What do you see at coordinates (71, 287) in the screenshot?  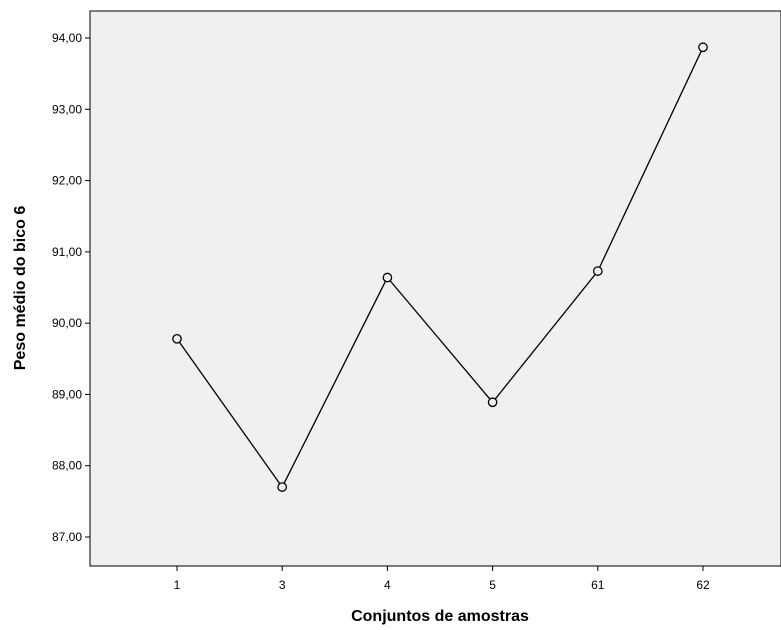 I see `y-axis: 87,00 88,00 89,00 90,00 91,00 92,00 93,00 94,00` at bounding box center [71, 287].